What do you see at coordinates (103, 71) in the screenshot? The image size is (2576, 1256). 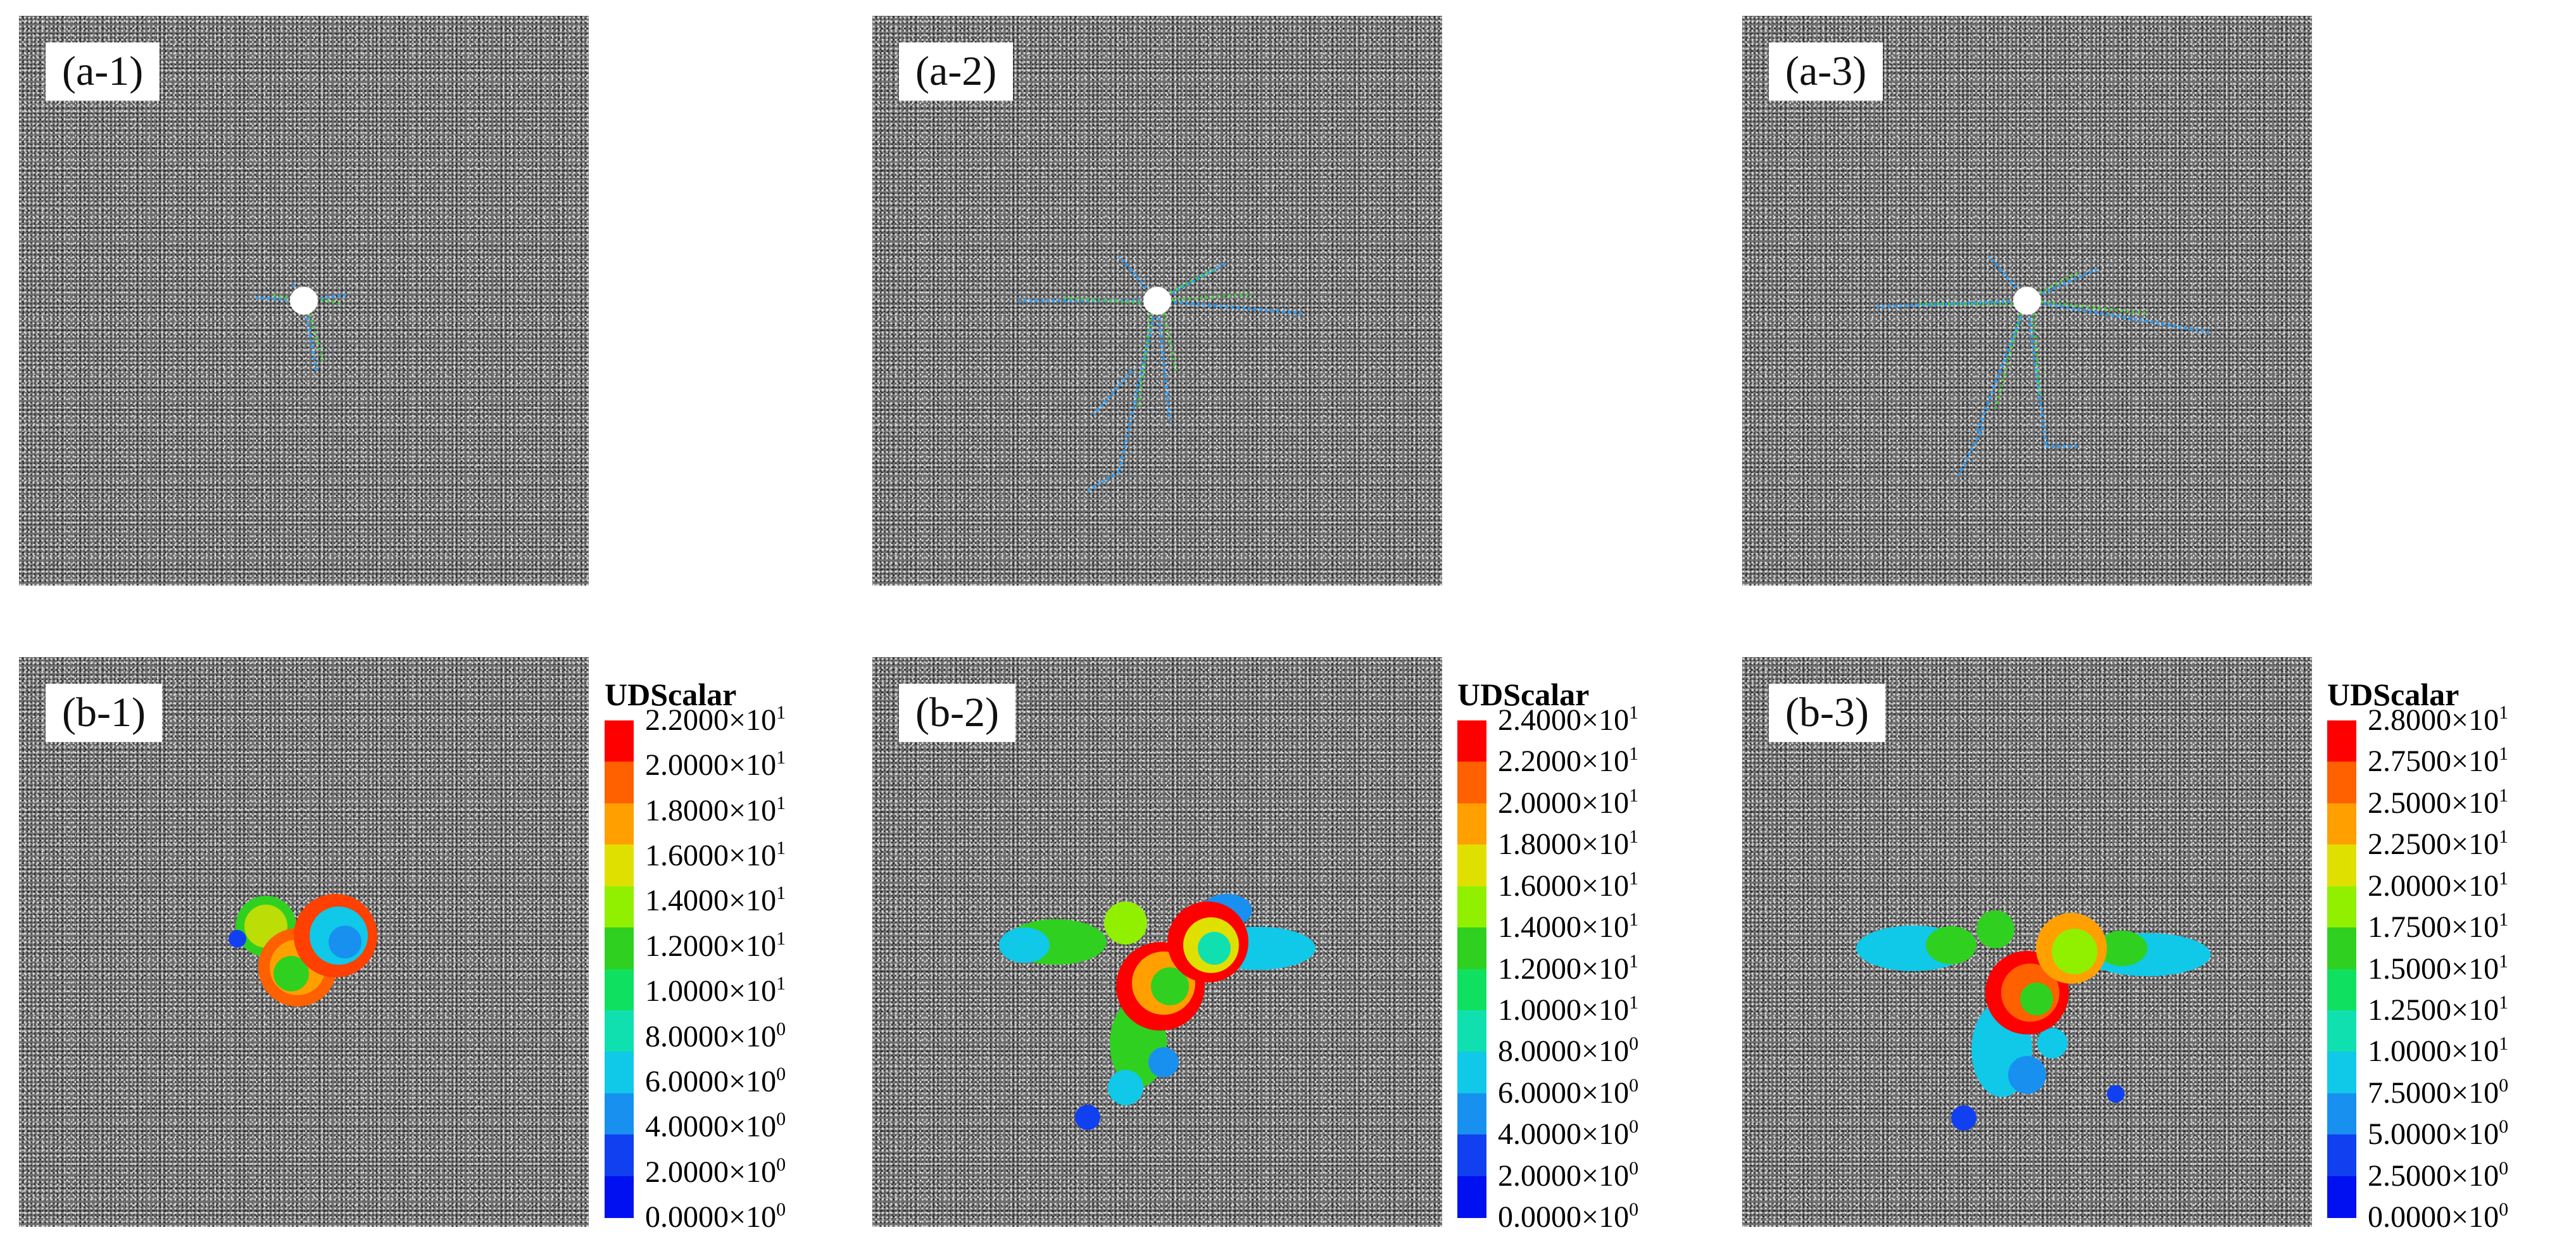 I see `panel-label: (a-1)` at bounding box center [103, 71].